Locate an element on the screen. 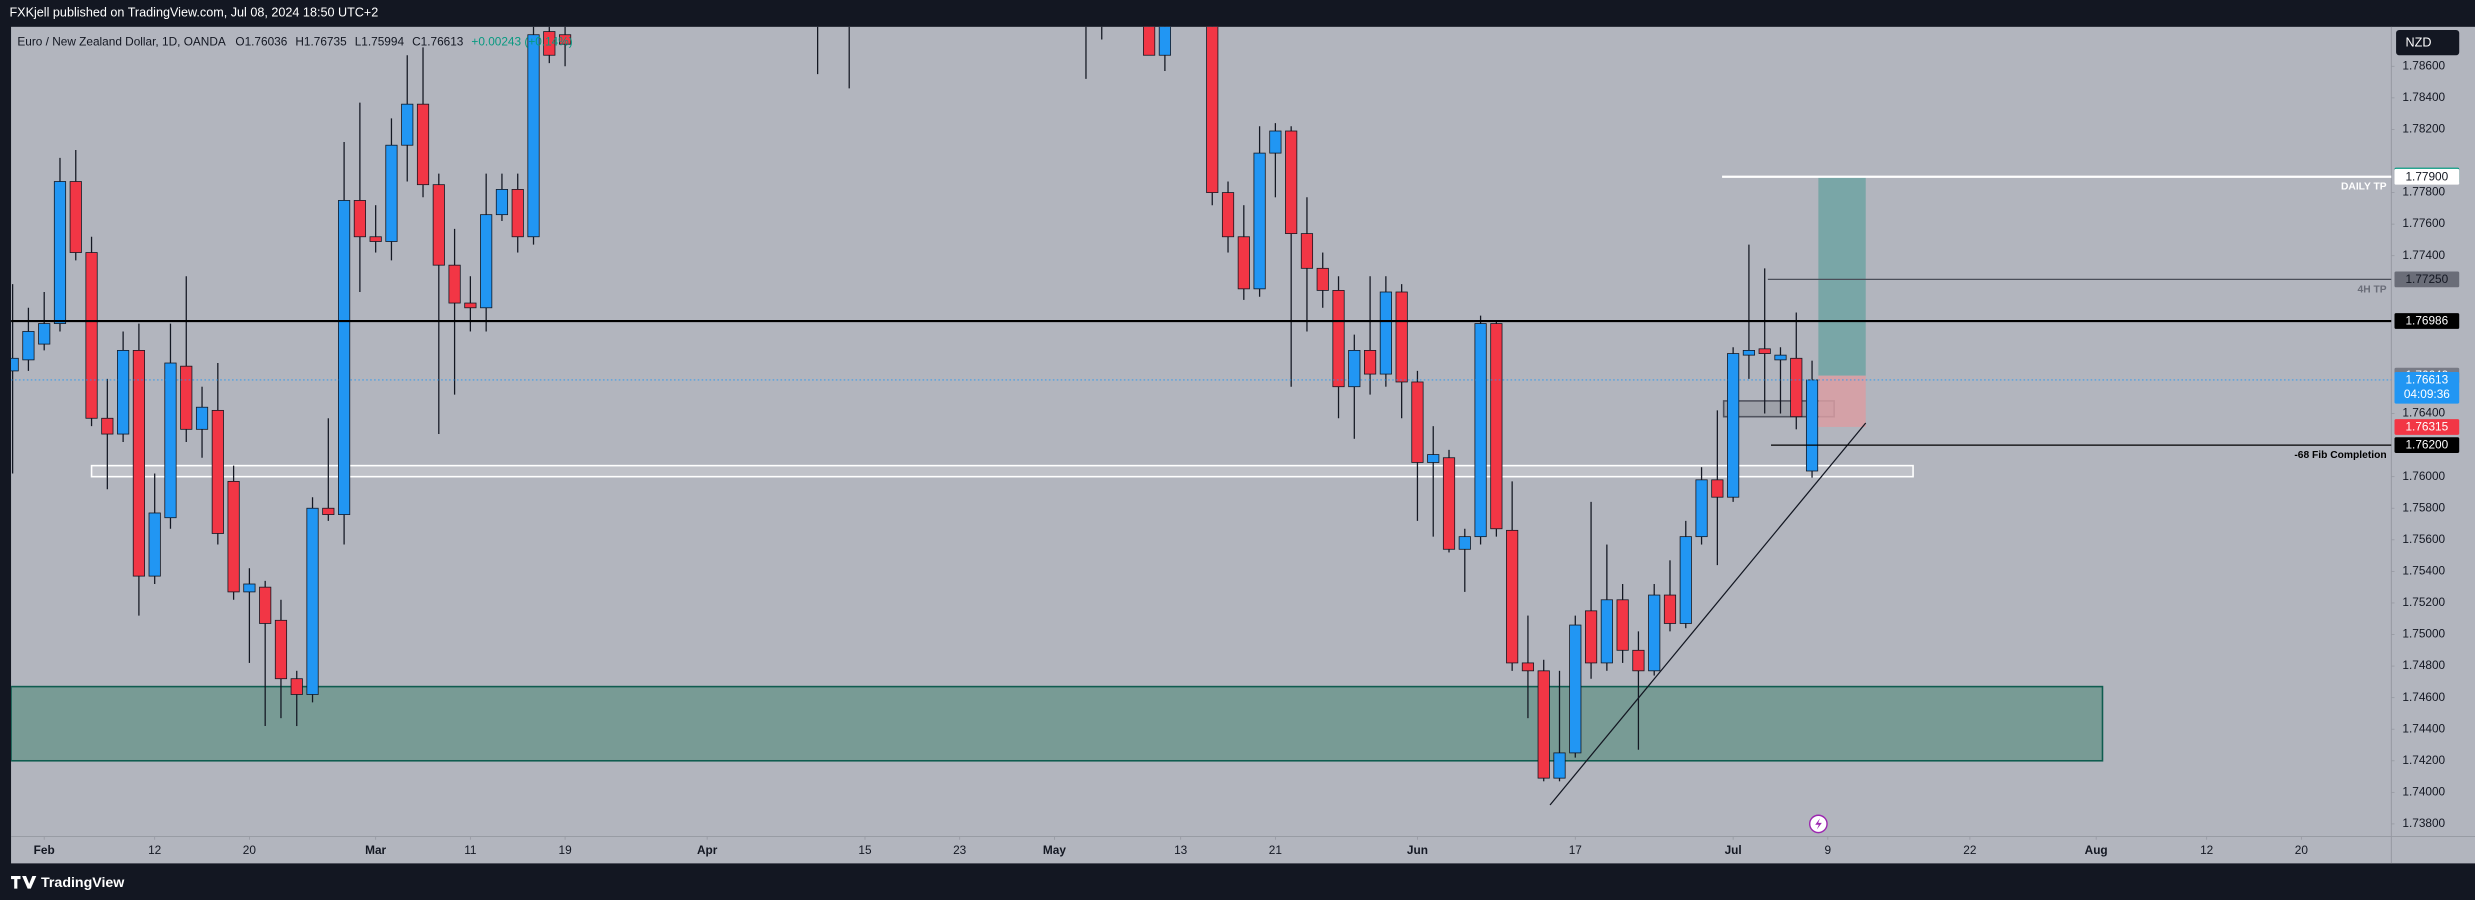  trendline is located at coordinates (1708, 614).